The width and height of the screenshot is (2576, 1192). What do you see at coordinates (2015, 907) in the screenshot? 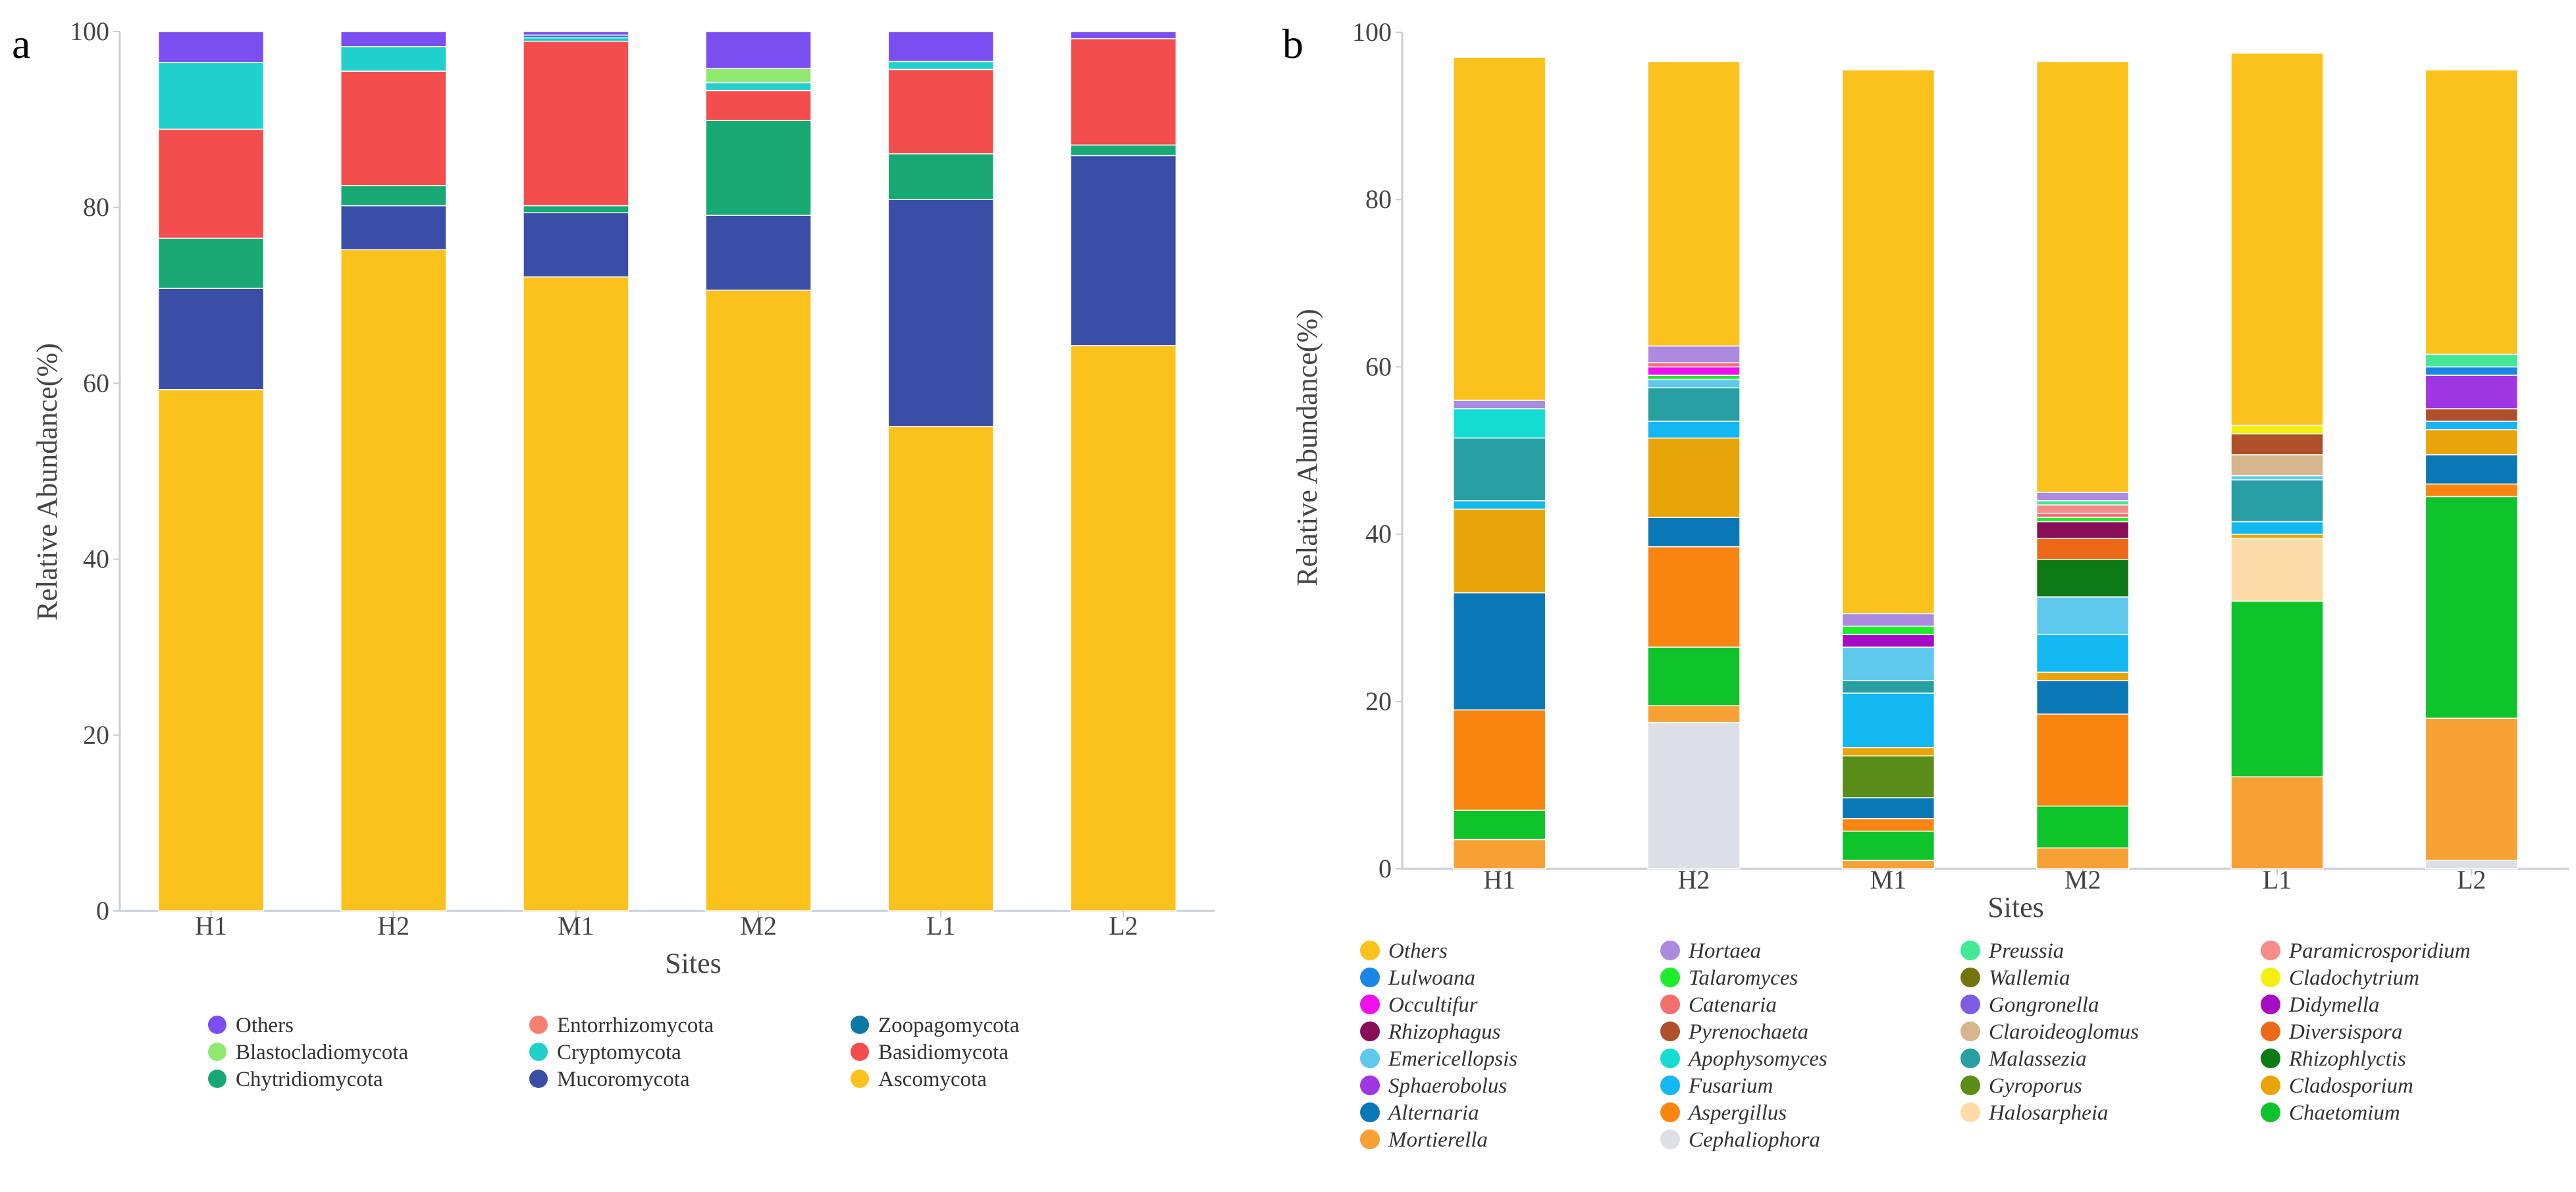
I see `panel-b-x-title: Sites` at bounding box center [2015, 907].